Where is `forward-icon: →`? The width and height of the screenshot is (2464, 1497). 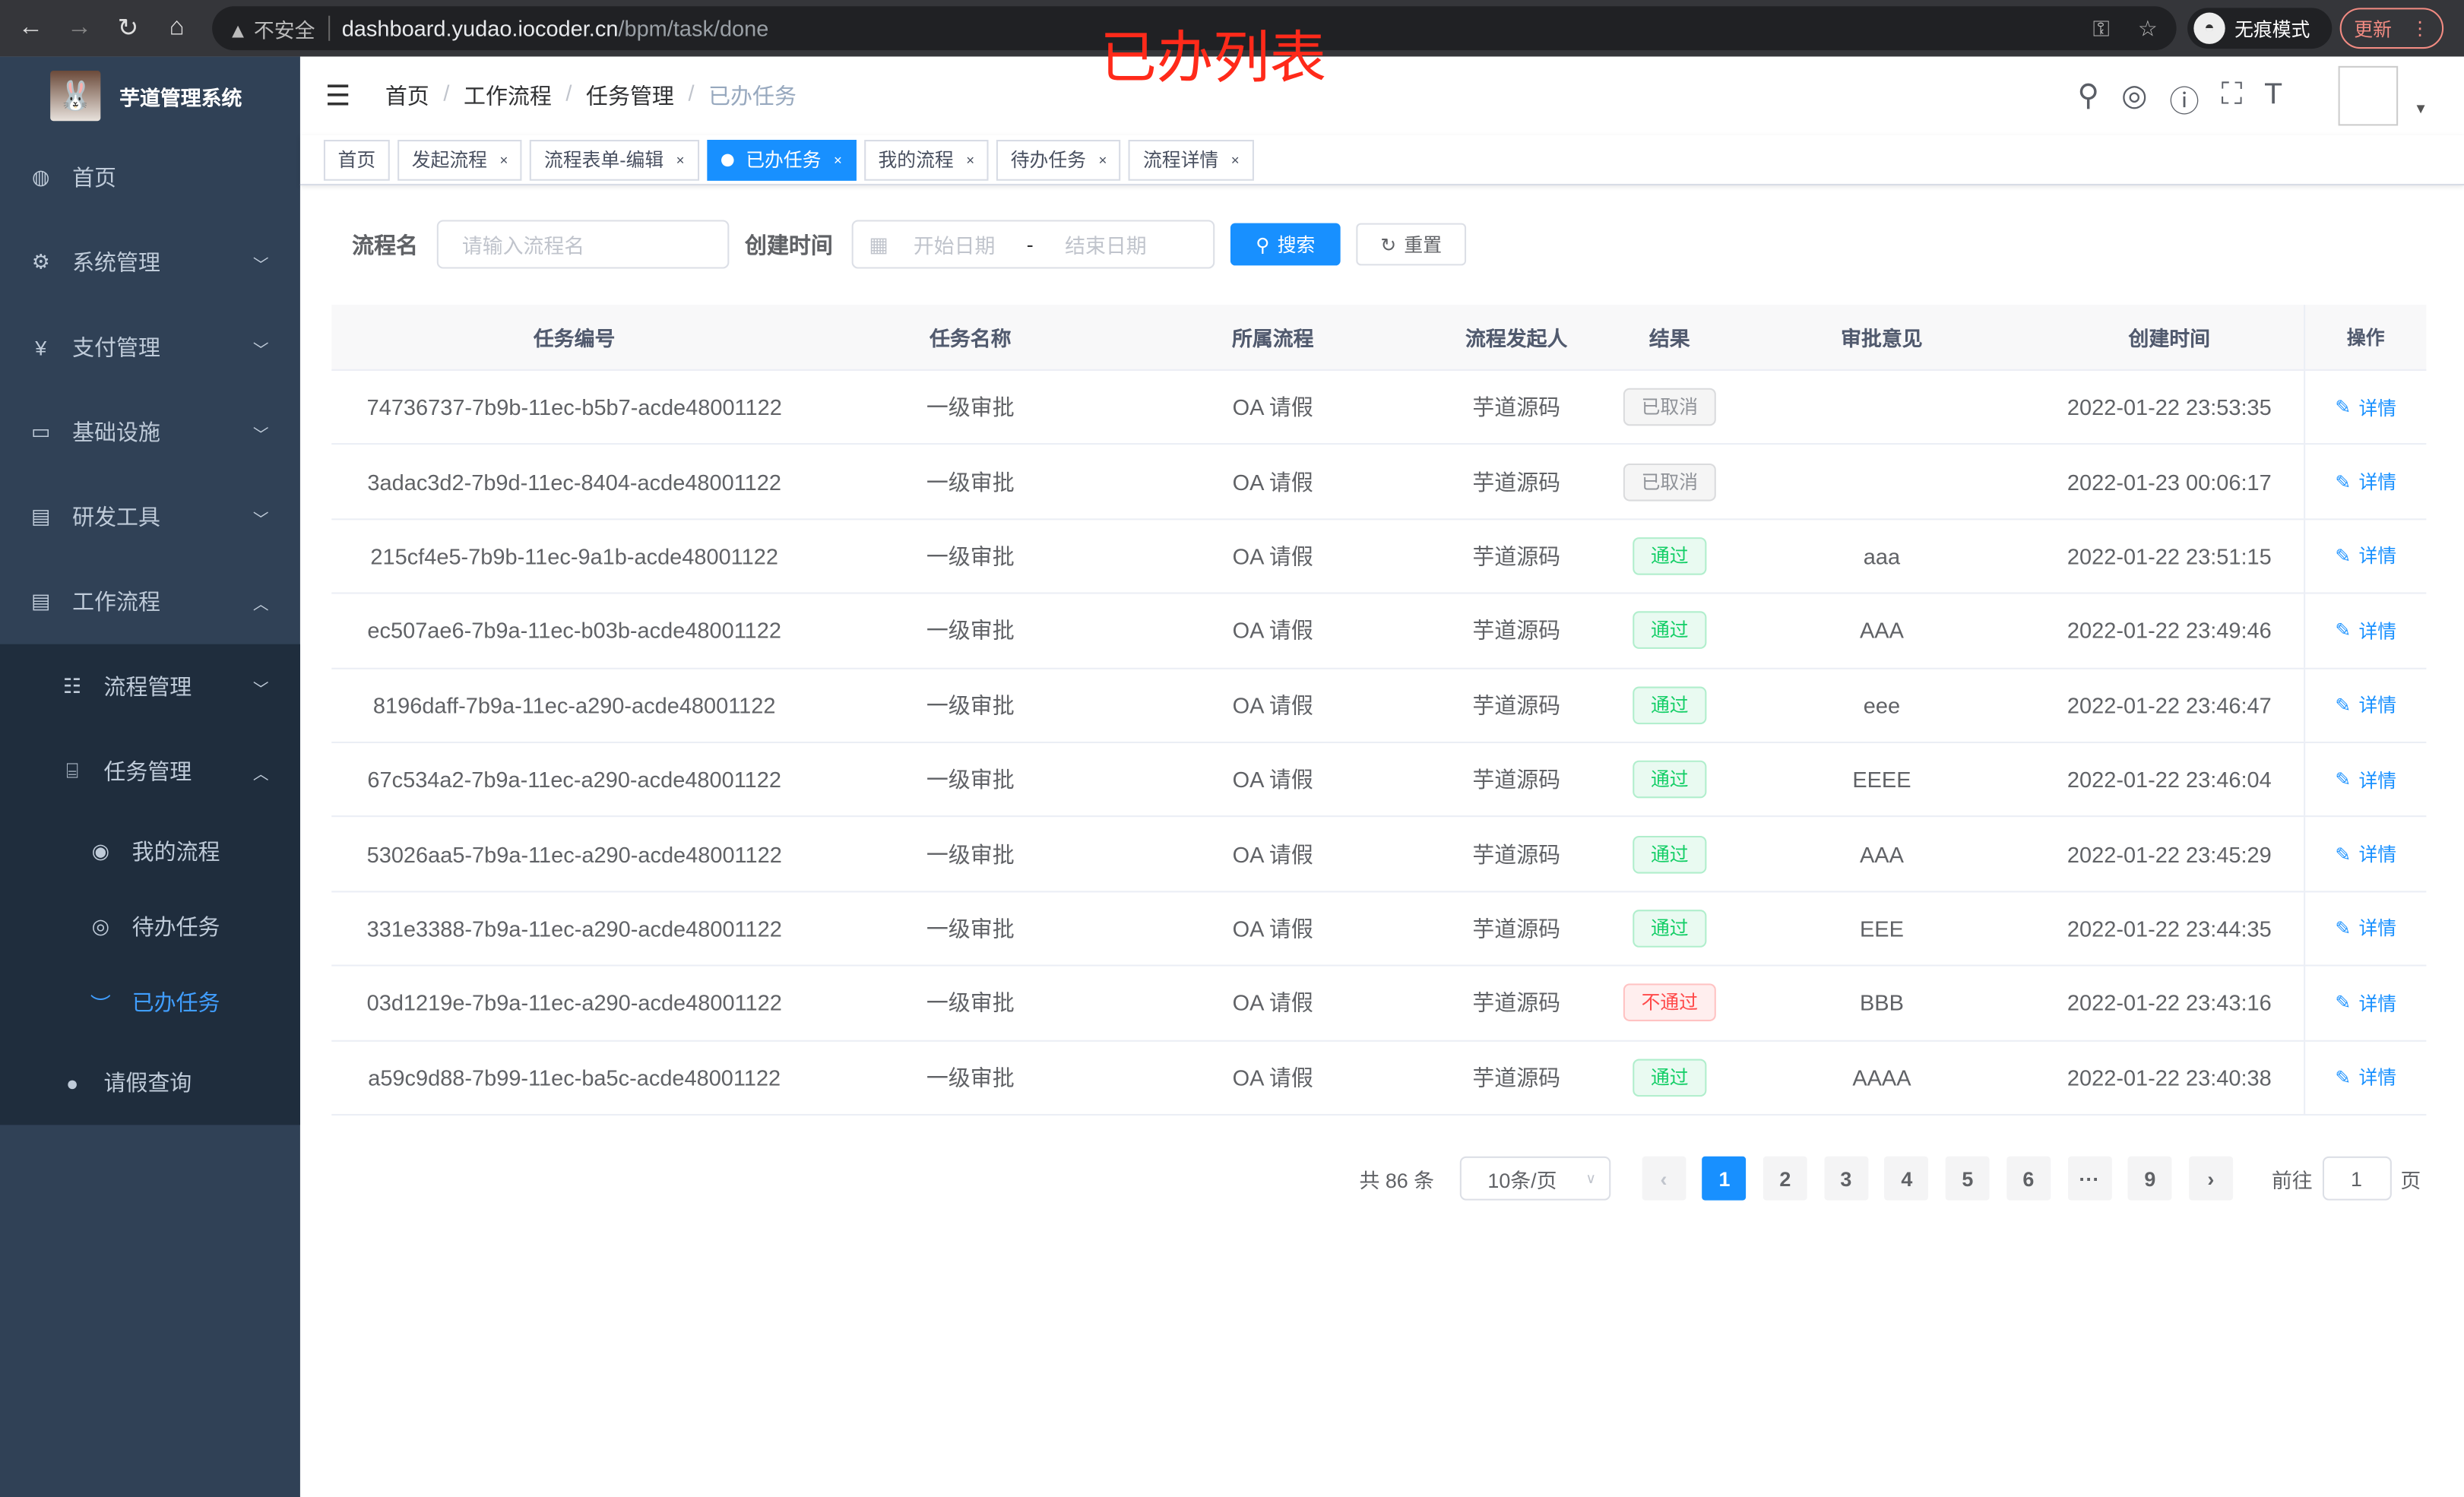
forward-icon: → is located at coordinates (79, 28).